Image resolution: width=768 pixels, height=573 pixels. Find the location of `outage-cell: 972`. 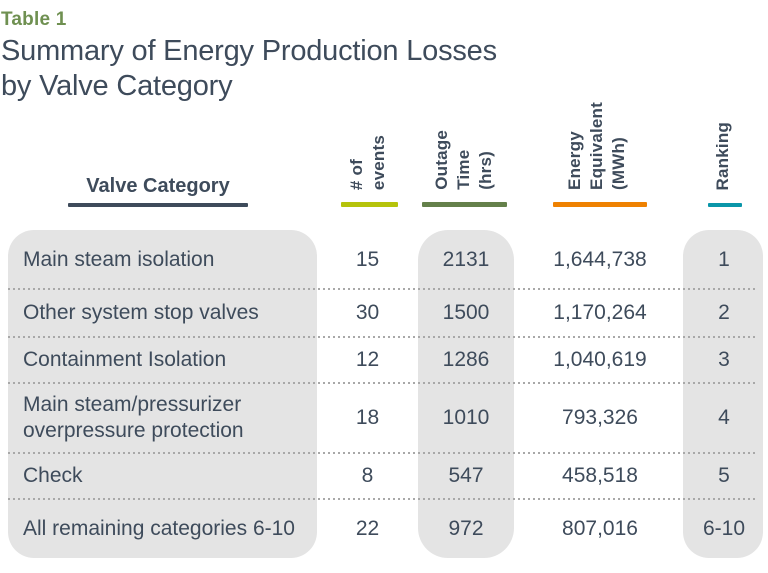

outage-cell: 972 is located at coordinates (466, 528).